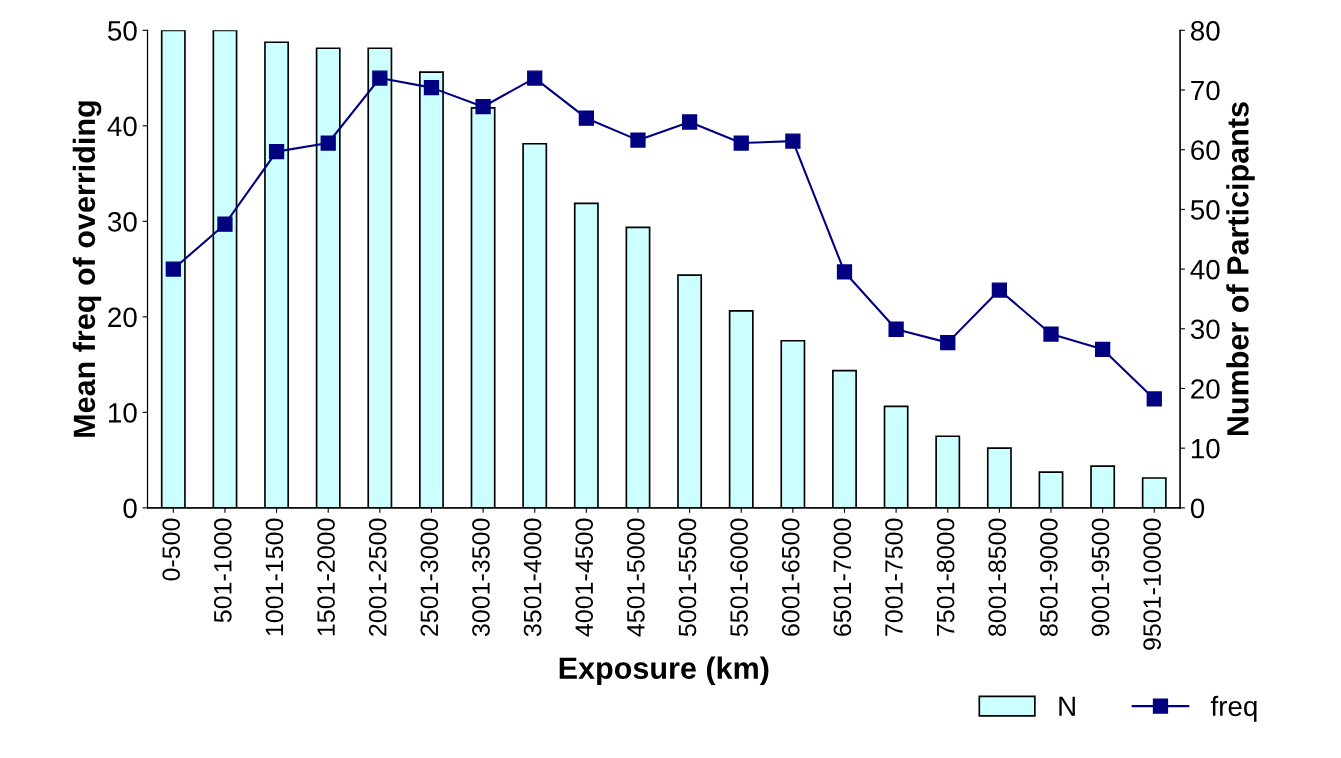  I want to click on x-tick-label: 6501-7000, so click(842, 577).